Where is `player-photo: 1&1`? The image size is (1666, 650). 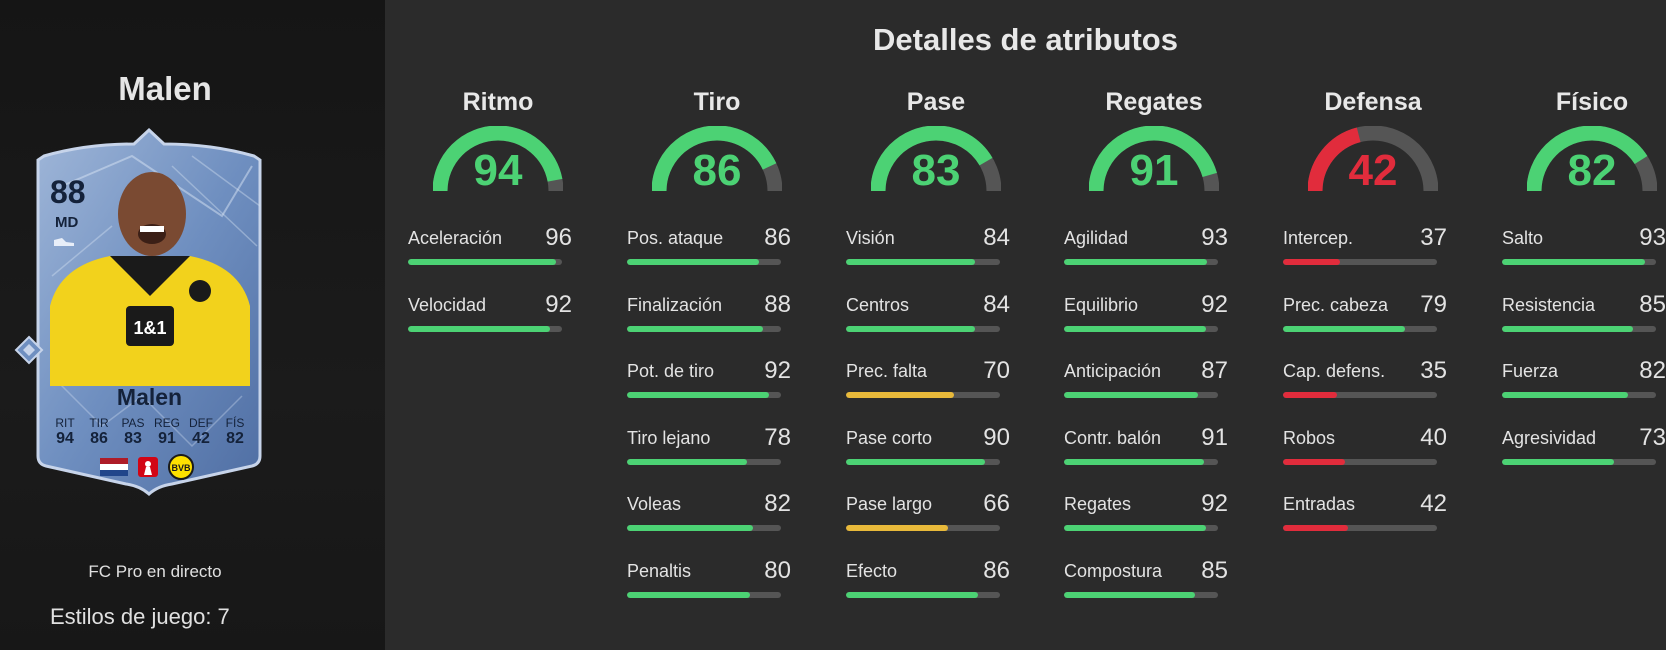 player-photo: 1&1 is located at coordinates (150, 279).